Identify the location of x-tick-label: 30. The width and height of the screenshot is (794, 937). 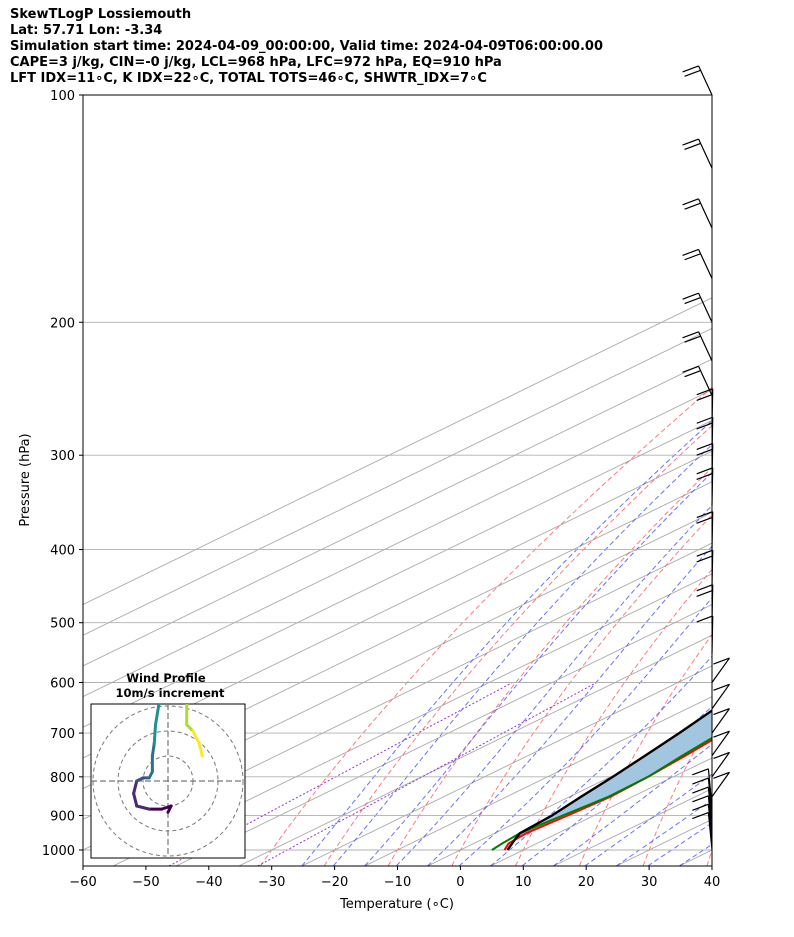
(649, 882).